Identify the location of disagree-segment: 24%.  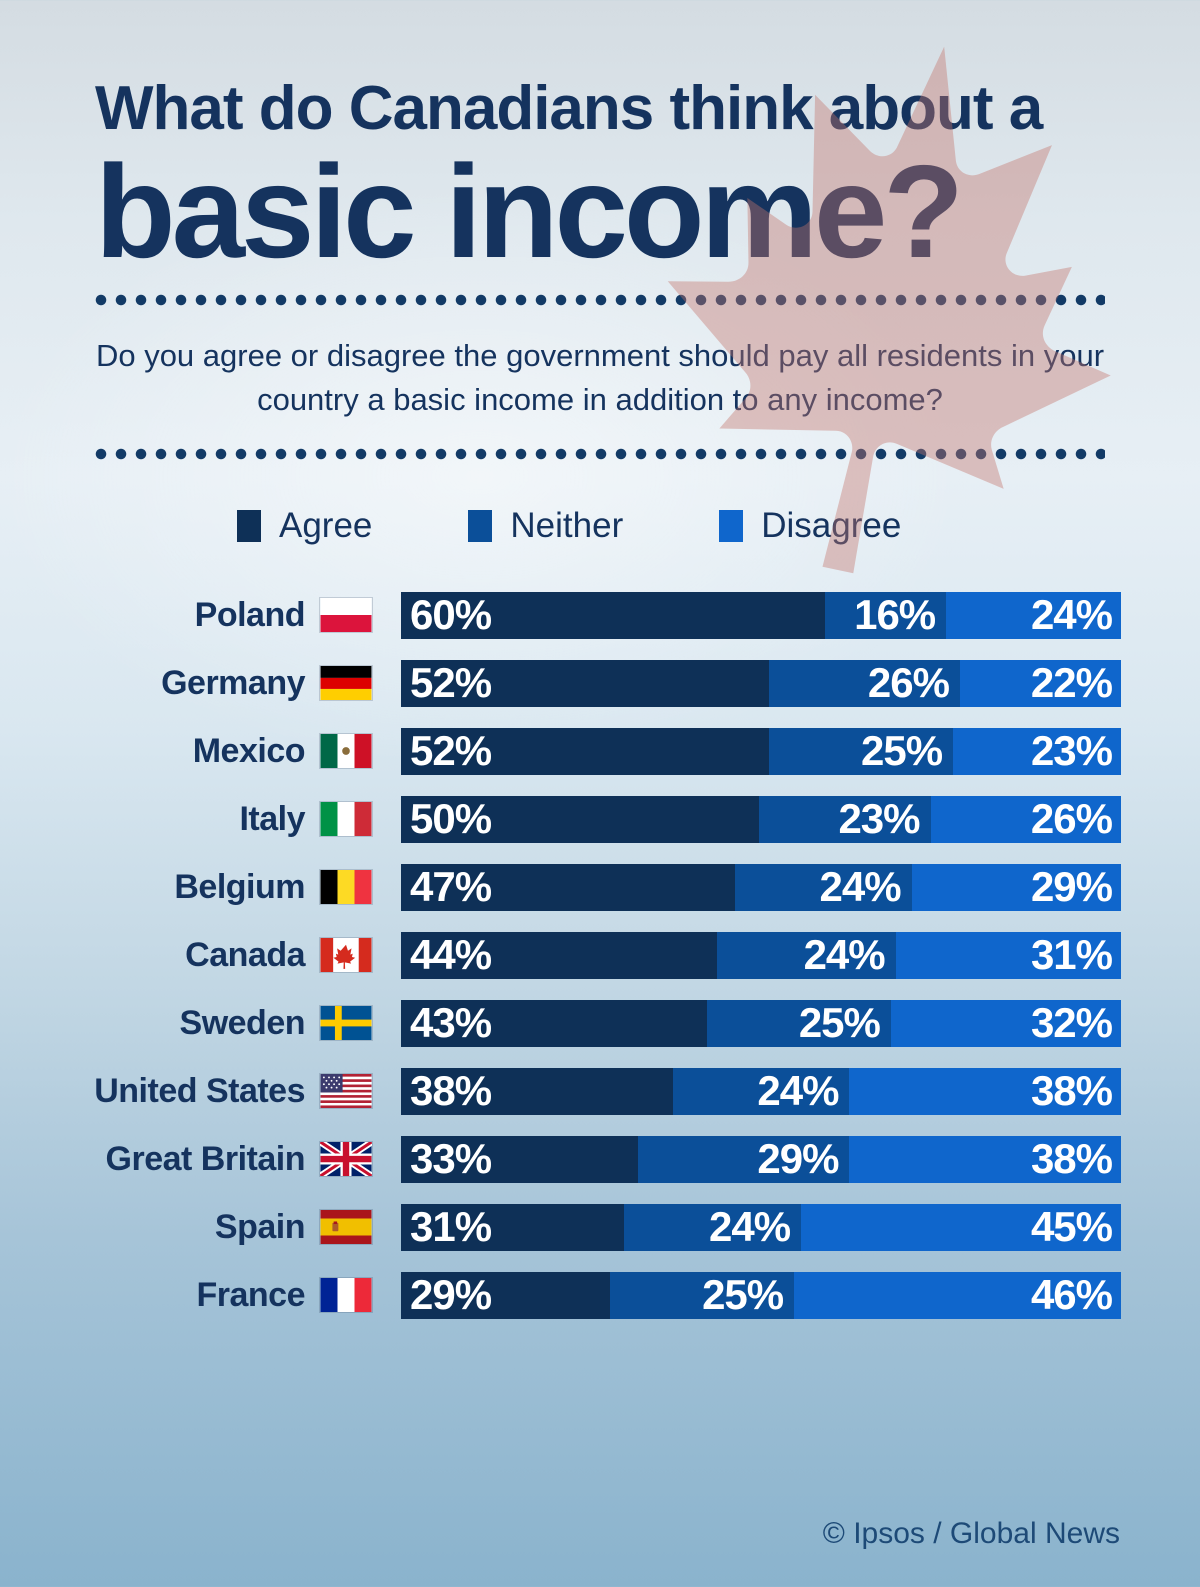
(1033, 615).